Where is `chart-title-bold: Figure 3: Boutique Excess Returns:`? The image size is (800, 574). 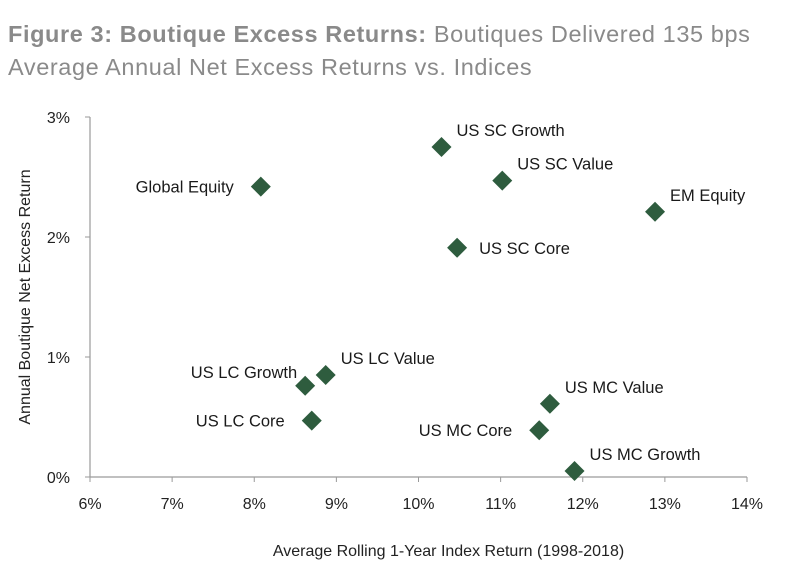 chart-title-bold: Figure 3: Boutique Excess Returns: is located at coordinates (217, 34).